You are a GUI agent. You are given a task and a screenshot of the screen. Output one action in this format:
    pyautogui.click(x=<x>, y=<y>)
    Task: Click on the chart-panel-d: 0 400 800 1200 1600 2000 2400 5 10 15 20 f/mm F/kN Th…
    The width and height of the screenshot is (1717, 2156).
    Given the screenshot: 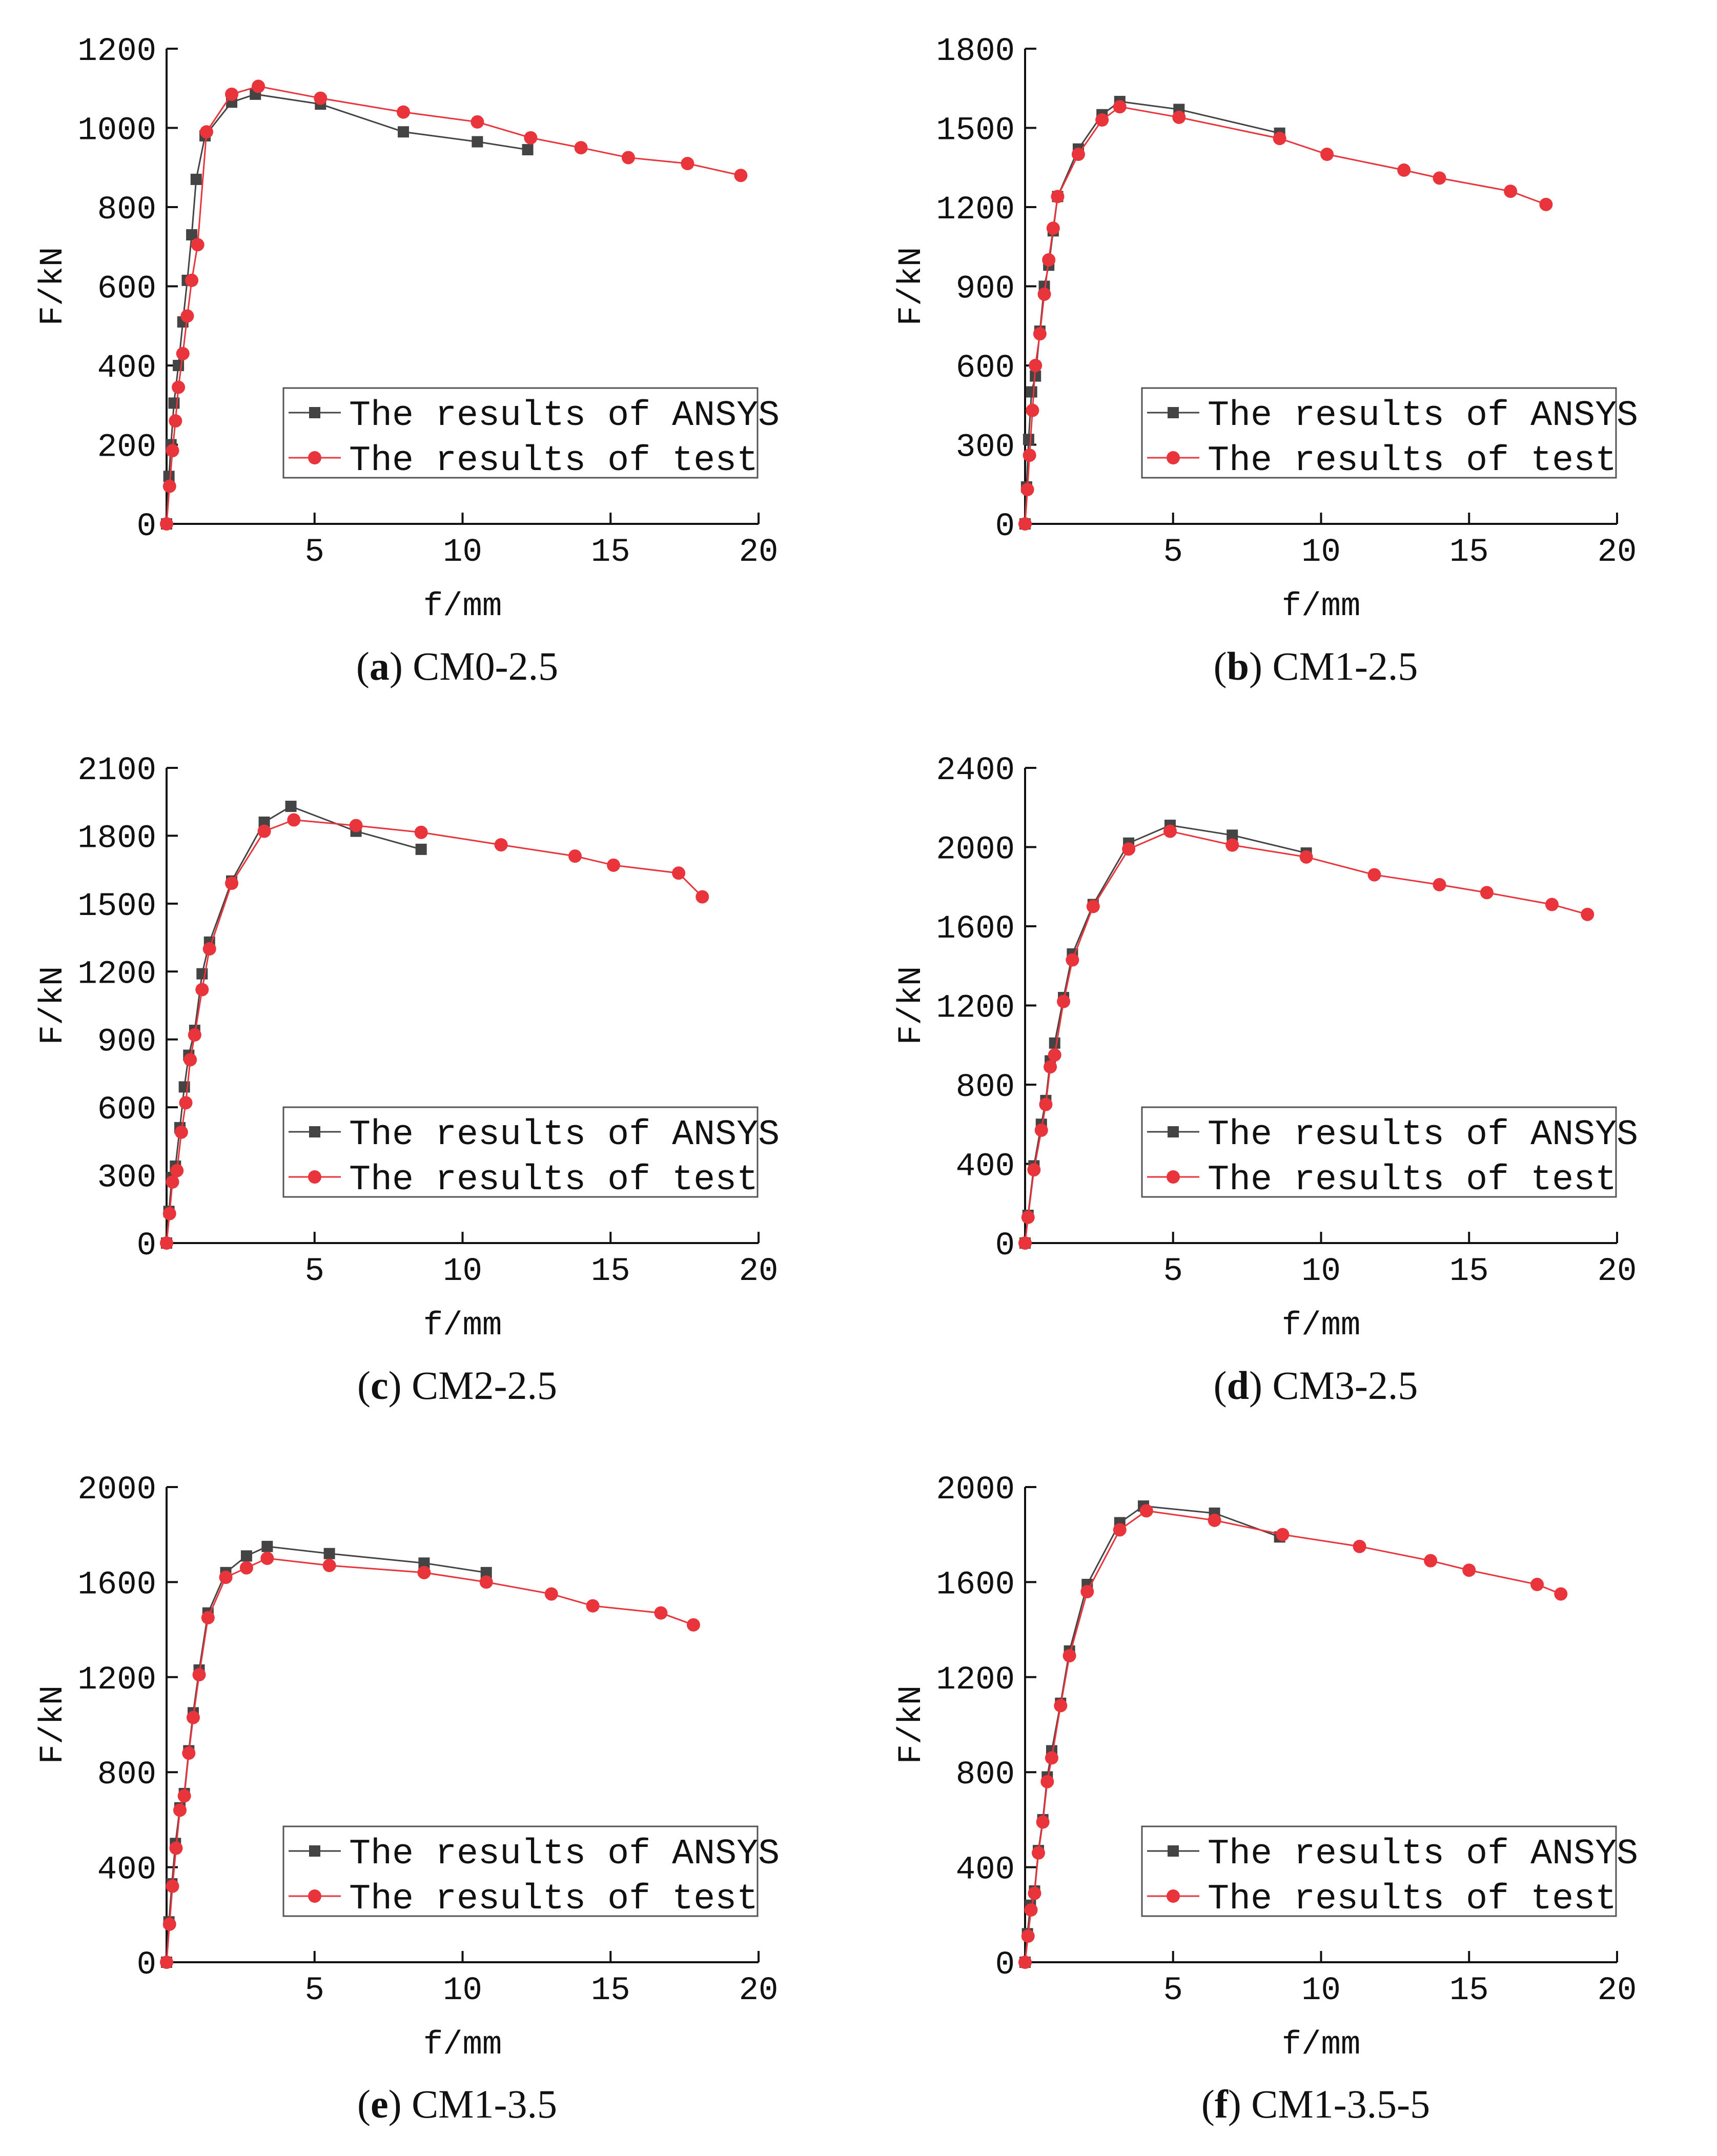 What is the action you would take?
    pyautogui.click(x=1265, y=1048)
    